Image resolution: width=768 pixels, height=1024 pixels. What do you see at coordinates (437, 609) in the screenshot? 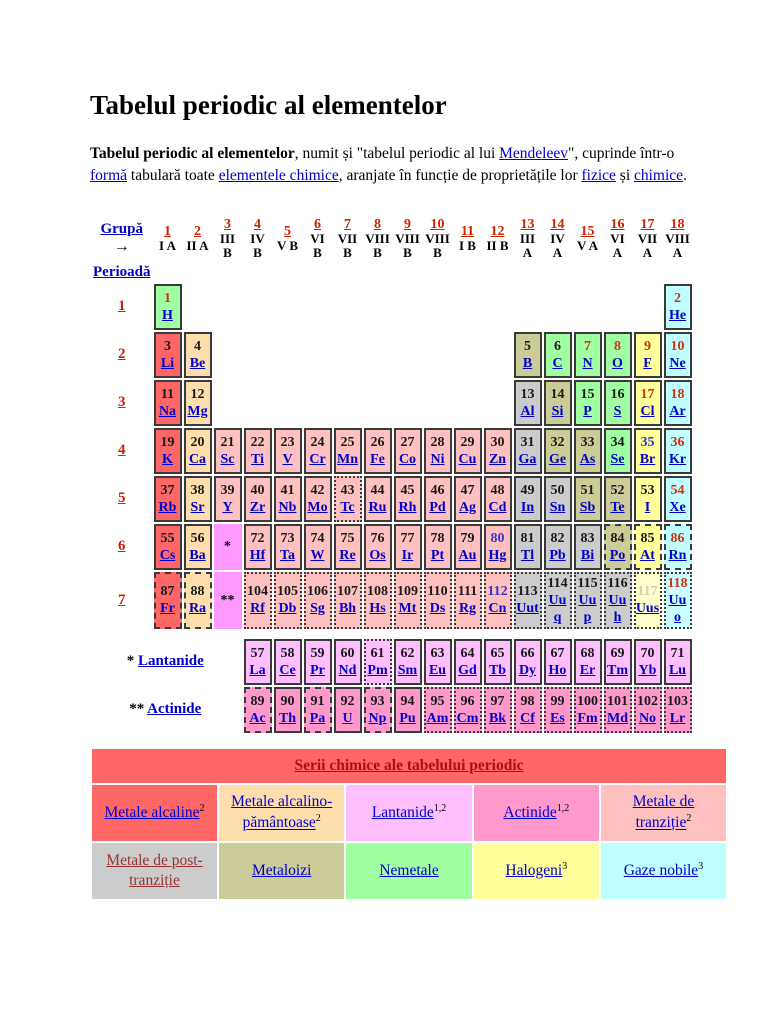
I see `element-ds-link: Ds` at bounding box center [437, 609].